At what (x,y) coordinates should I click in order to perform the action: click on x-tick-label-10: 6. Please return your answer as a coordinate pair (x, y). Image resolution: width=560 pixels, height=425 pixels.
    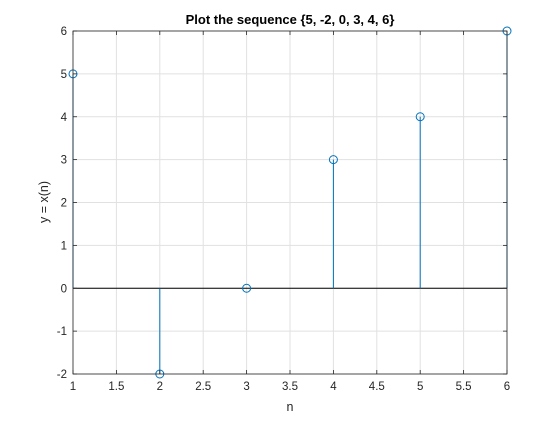
    Looking at the image, I should click on (507, 387).